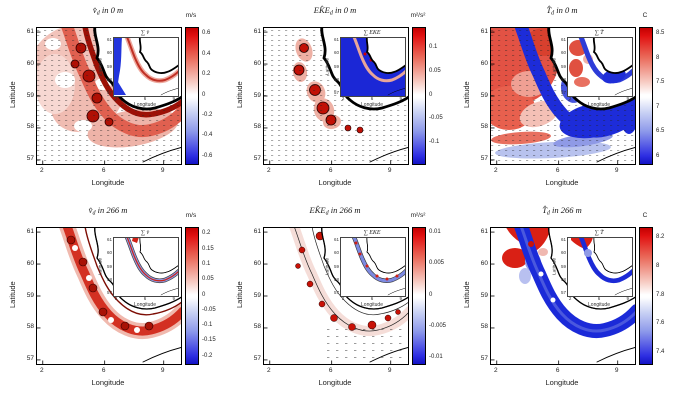 The height and width of the screenshot is (400, 680). I want to click on map-plot-area: ∑ EKE Latitude Longitude 61 60 59 58 57 2 6 9, so click(336, 296).